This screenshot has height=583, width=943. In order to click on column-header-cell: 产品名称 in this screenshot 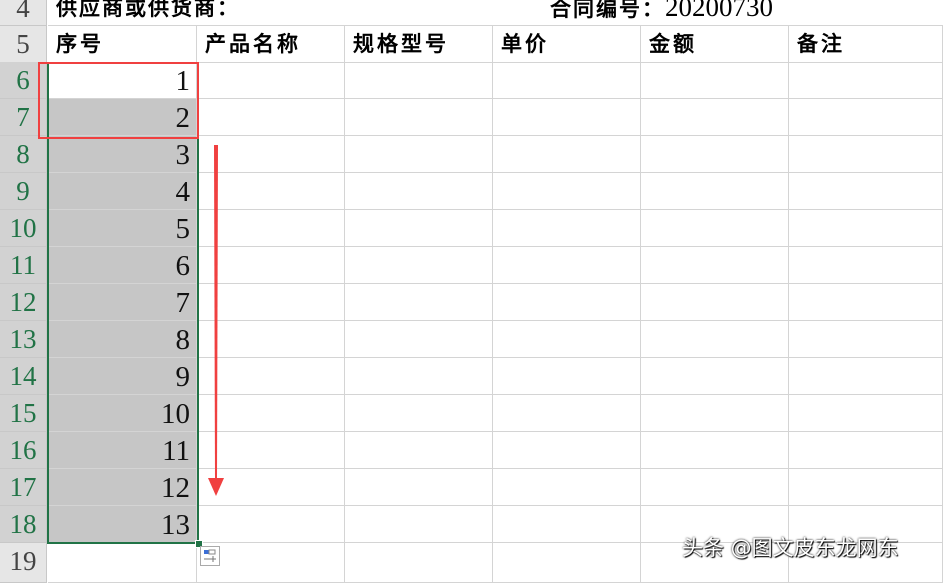, I will do `click(271, 44)`.